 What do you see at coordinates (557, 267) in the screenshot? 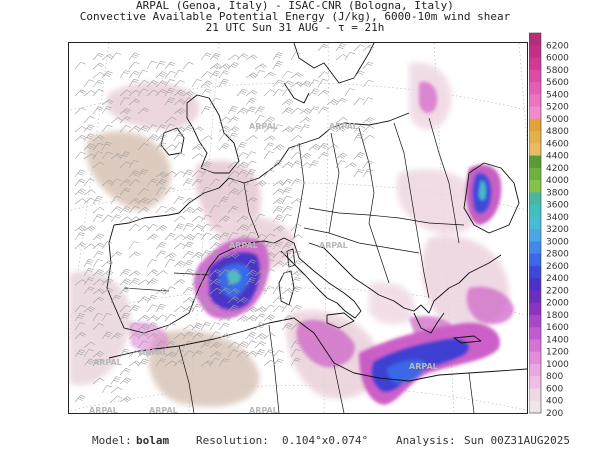
I see `colorbar-tick-label: 2600` at bounding box center [557, 267].